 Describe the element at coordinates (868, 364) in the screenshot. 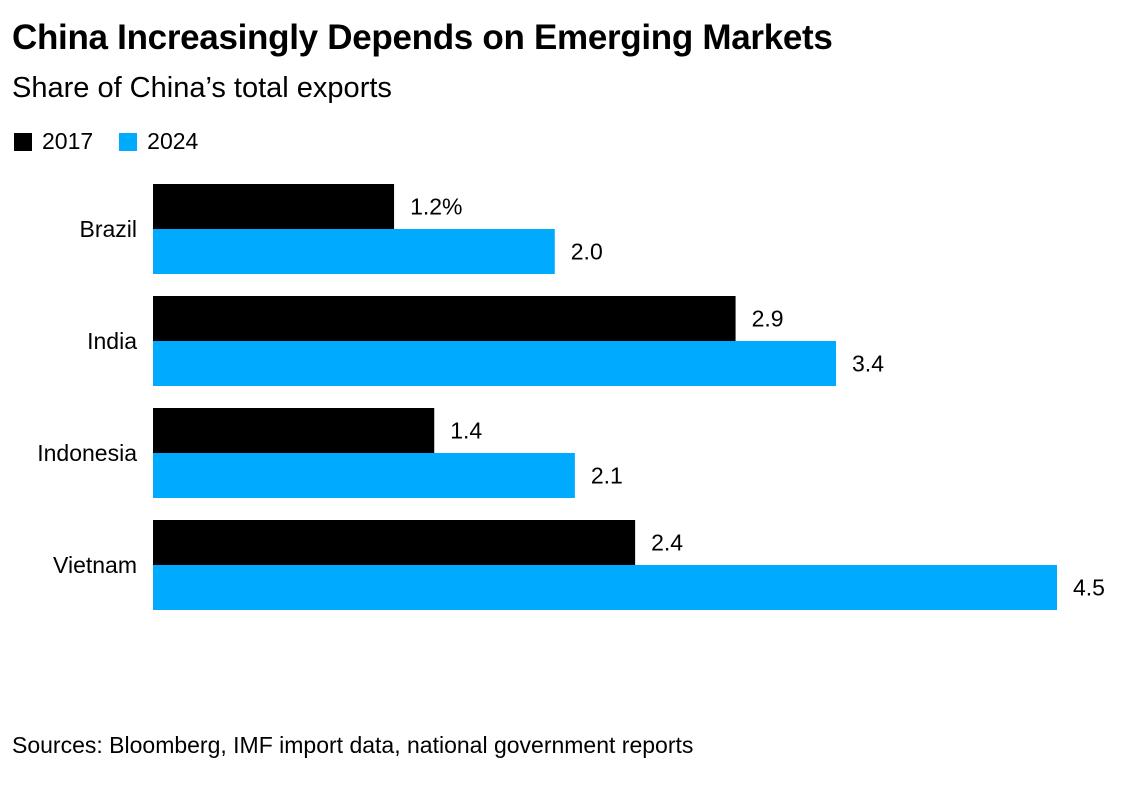

I see `data-label-india-2024: 3.4` at that location.